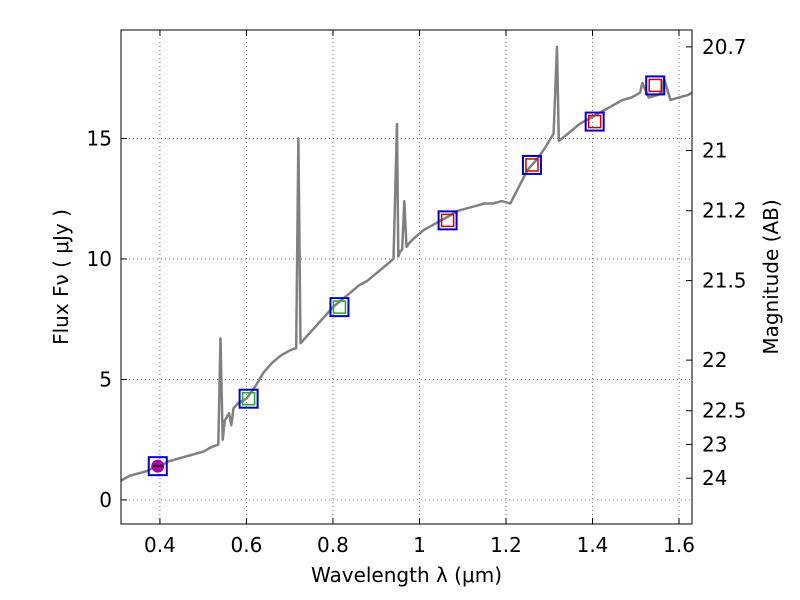 This screenshot has width=800, height=600. I want to click on x-tick-label: 0.8, so click(333, 545).